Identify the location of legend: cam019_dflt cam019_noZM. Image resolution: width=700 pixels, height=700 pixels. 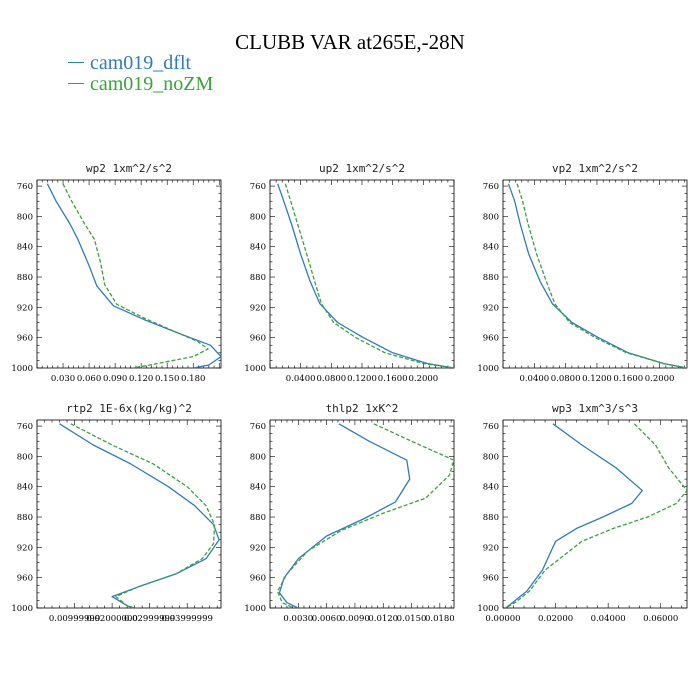
(140, 73).